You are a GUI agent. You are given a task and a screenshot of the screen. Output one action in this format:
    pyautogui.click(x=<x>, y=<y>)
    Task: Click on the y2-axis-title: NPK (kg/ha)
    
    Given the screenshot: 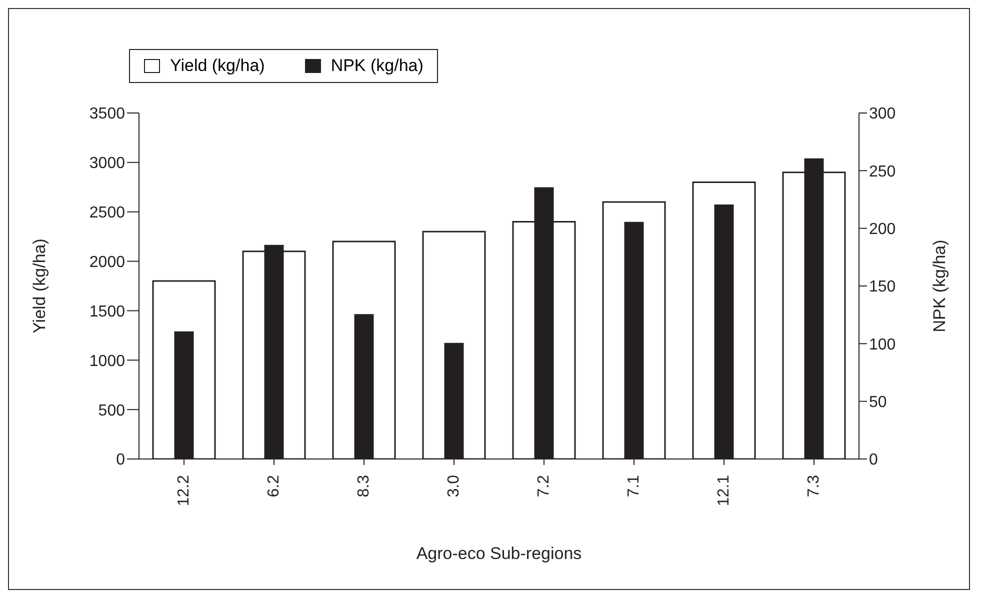 What is the action you would take?
    pyautogui.click(x=940, y=286)
    